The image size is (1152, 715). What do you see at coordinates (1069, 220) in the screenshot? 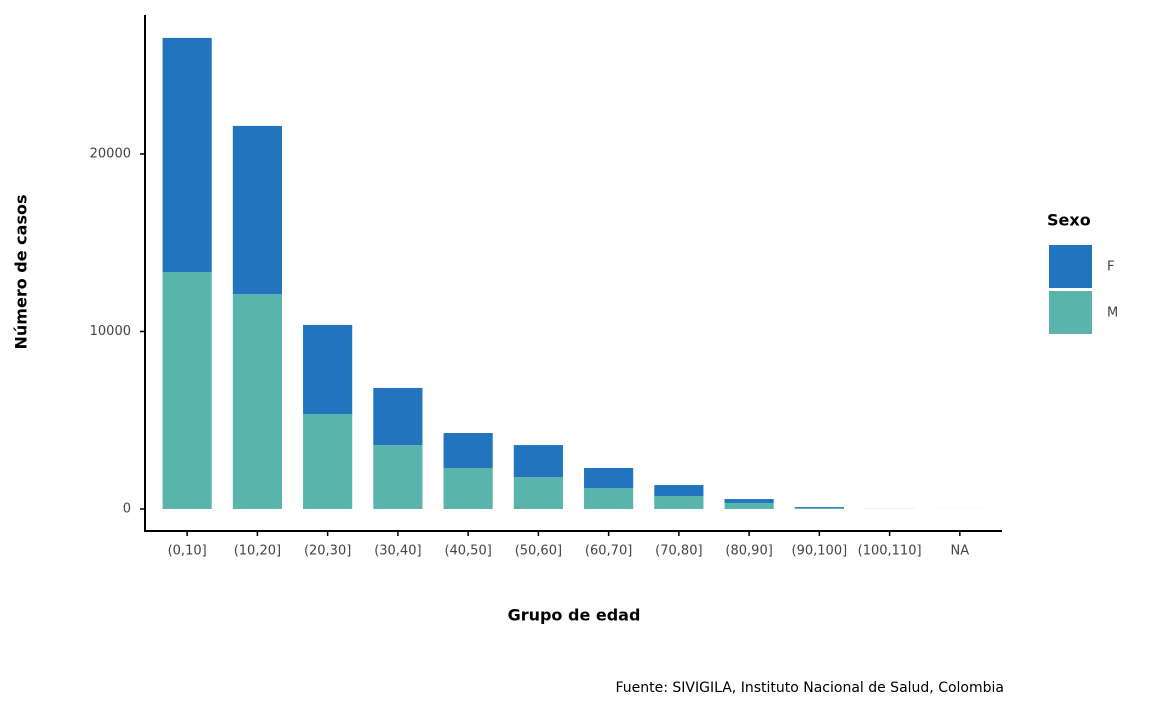
I see `legend-title: Sexo` at bounding box center [1069, 220].